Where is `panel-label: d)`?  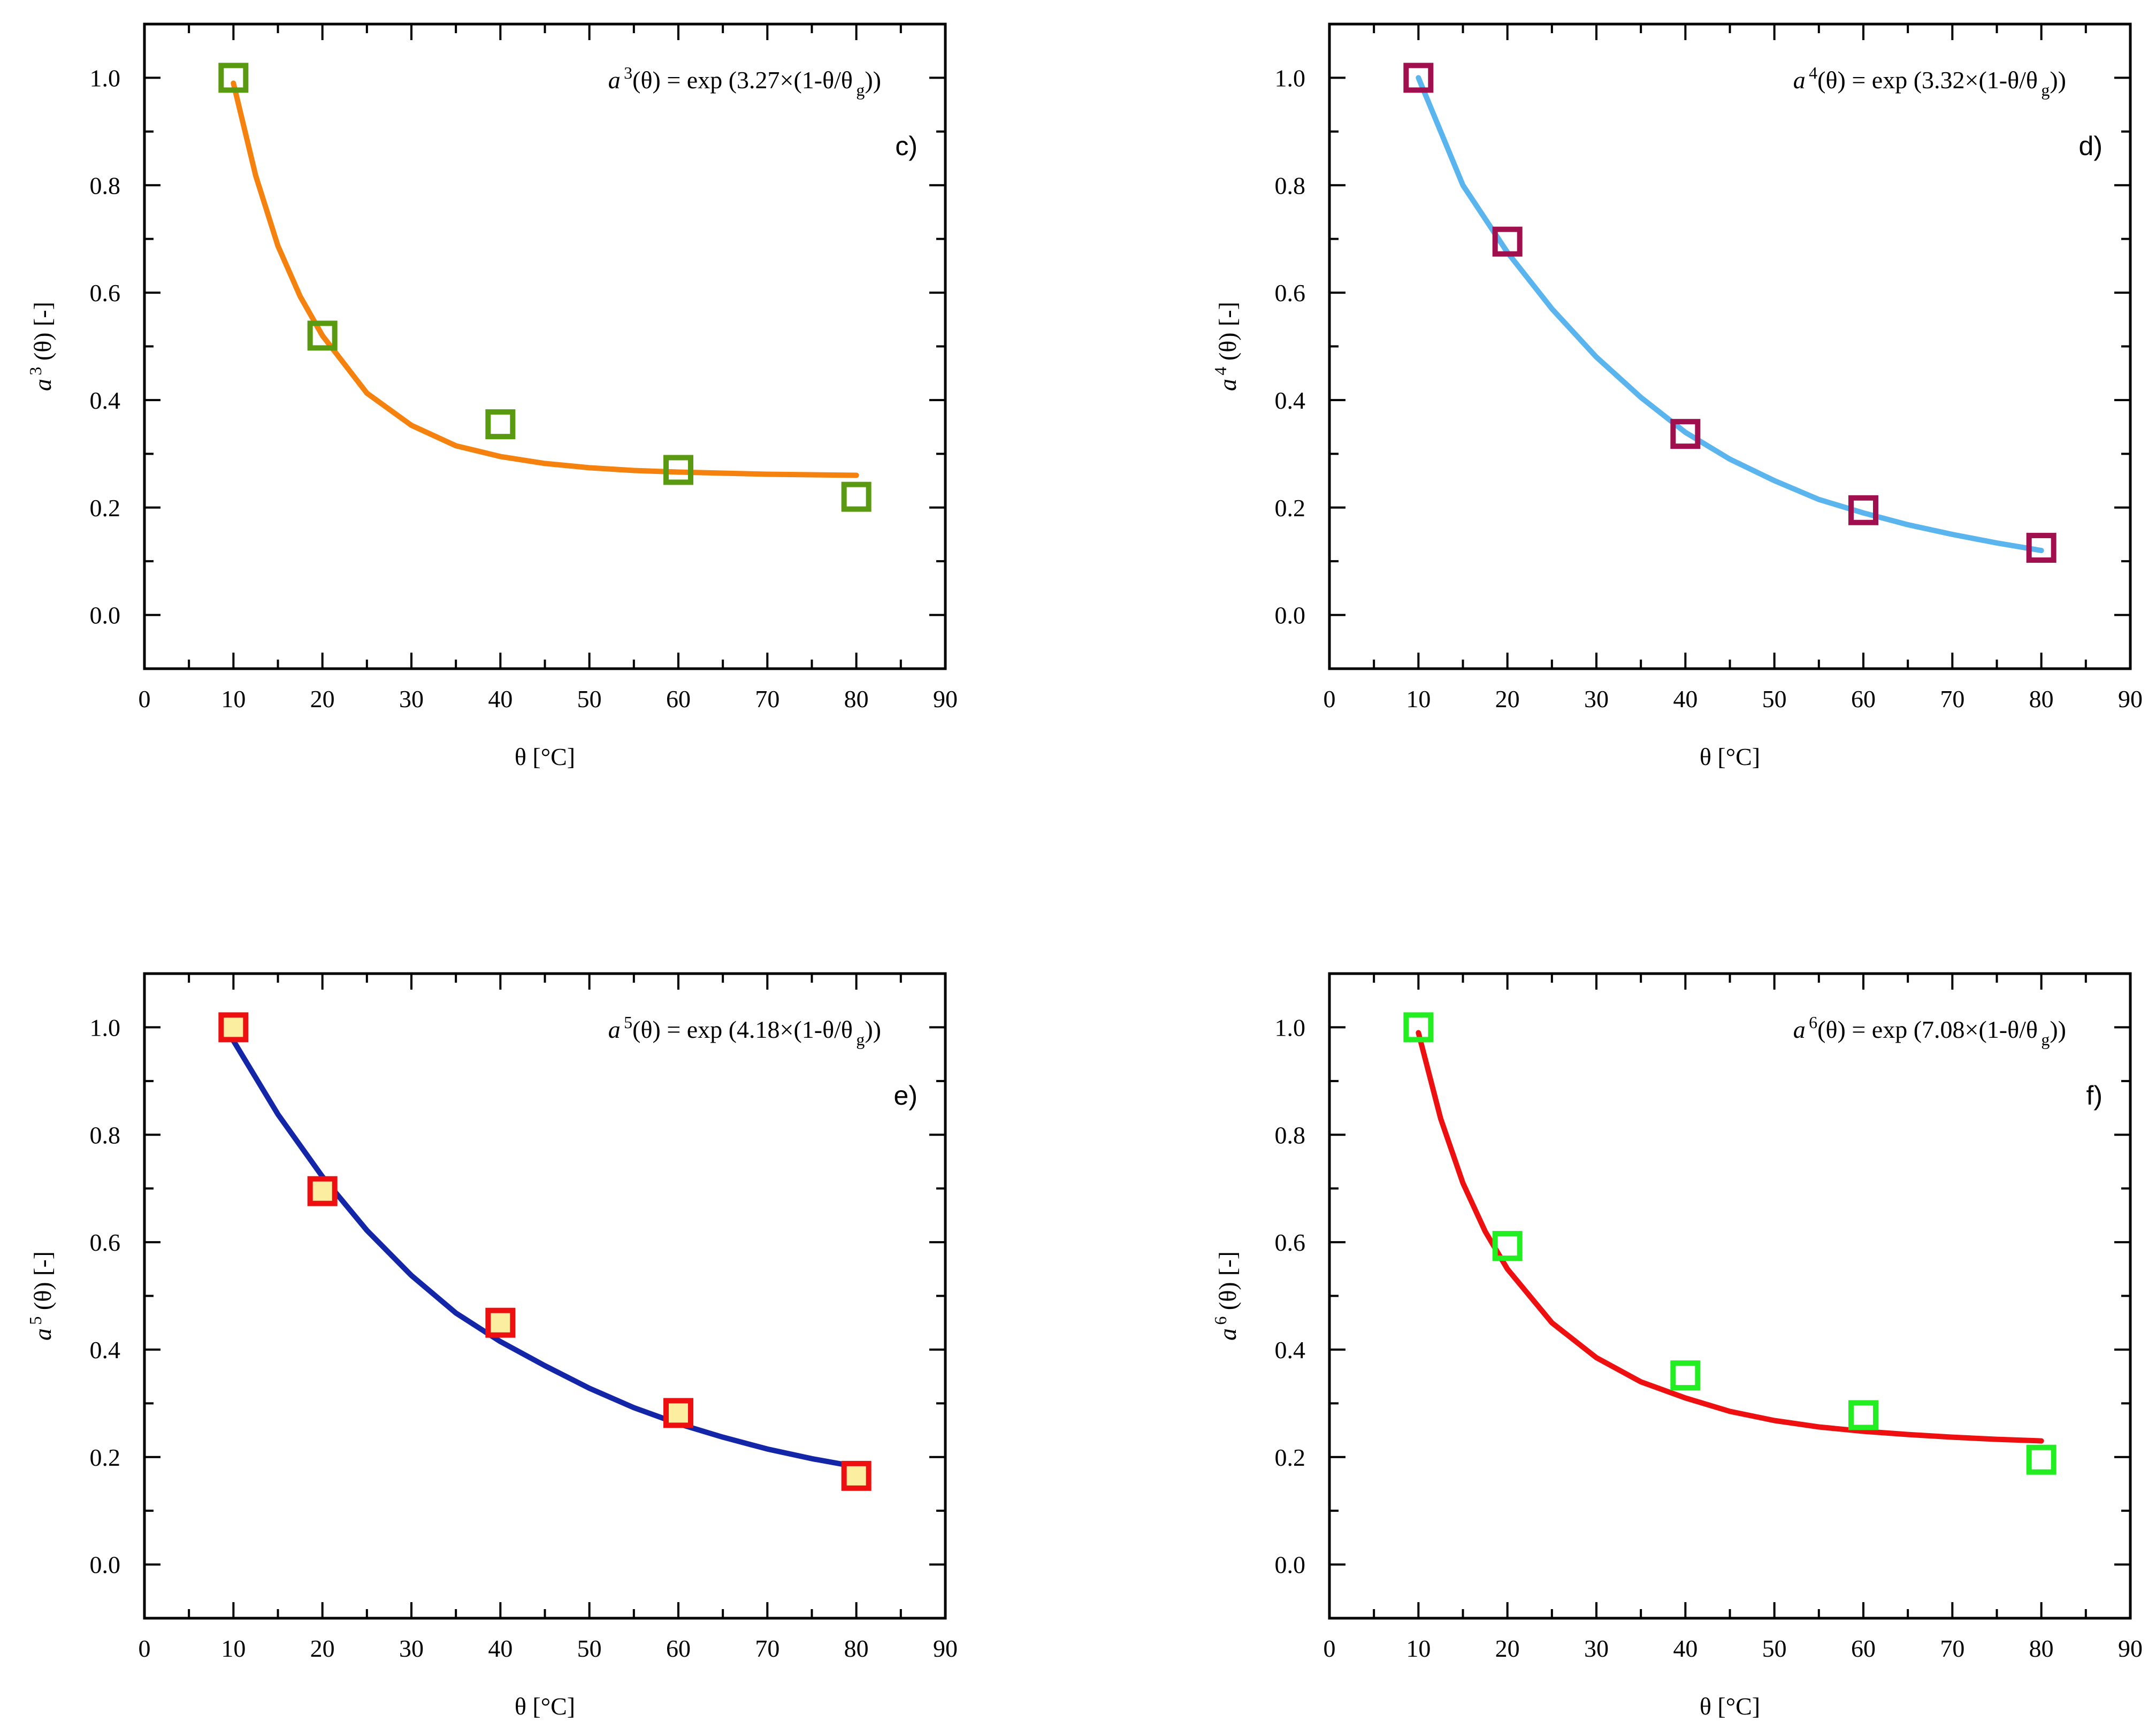 panel-label: d) is located at coordinates (2091, 146).